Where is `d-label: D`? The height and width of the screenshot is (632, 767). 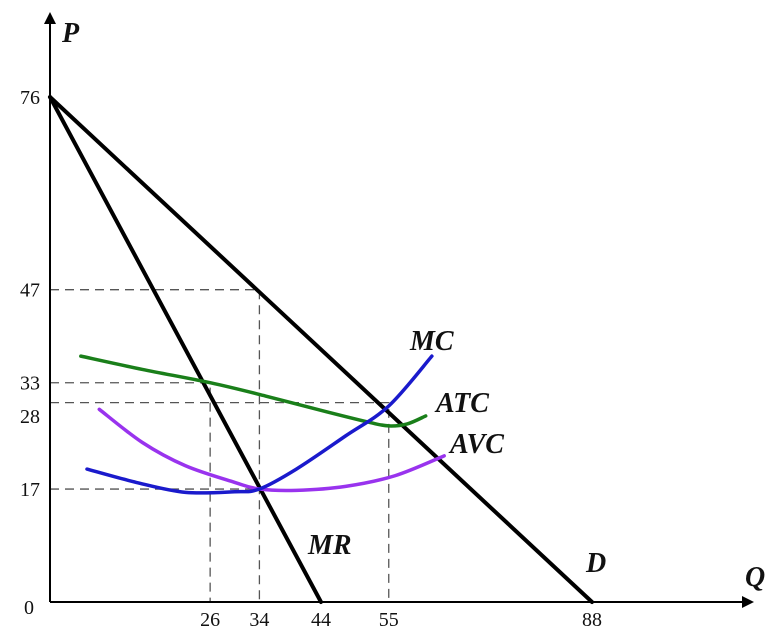 d-label: D is located at coordinates (595, 563).